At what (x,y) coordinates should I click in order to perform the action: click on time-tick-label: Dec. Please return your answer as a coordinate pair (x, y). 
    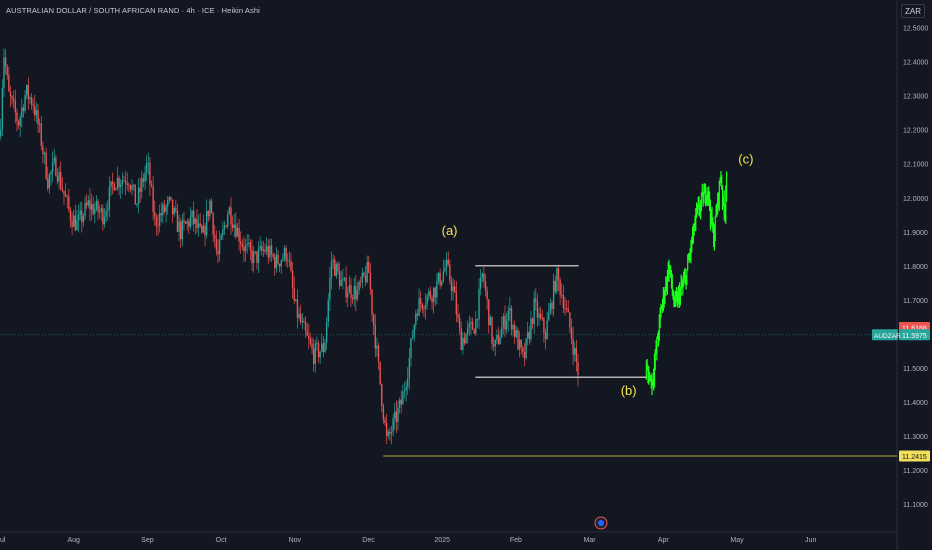
    Looking at the image, I should click on (368, 540).